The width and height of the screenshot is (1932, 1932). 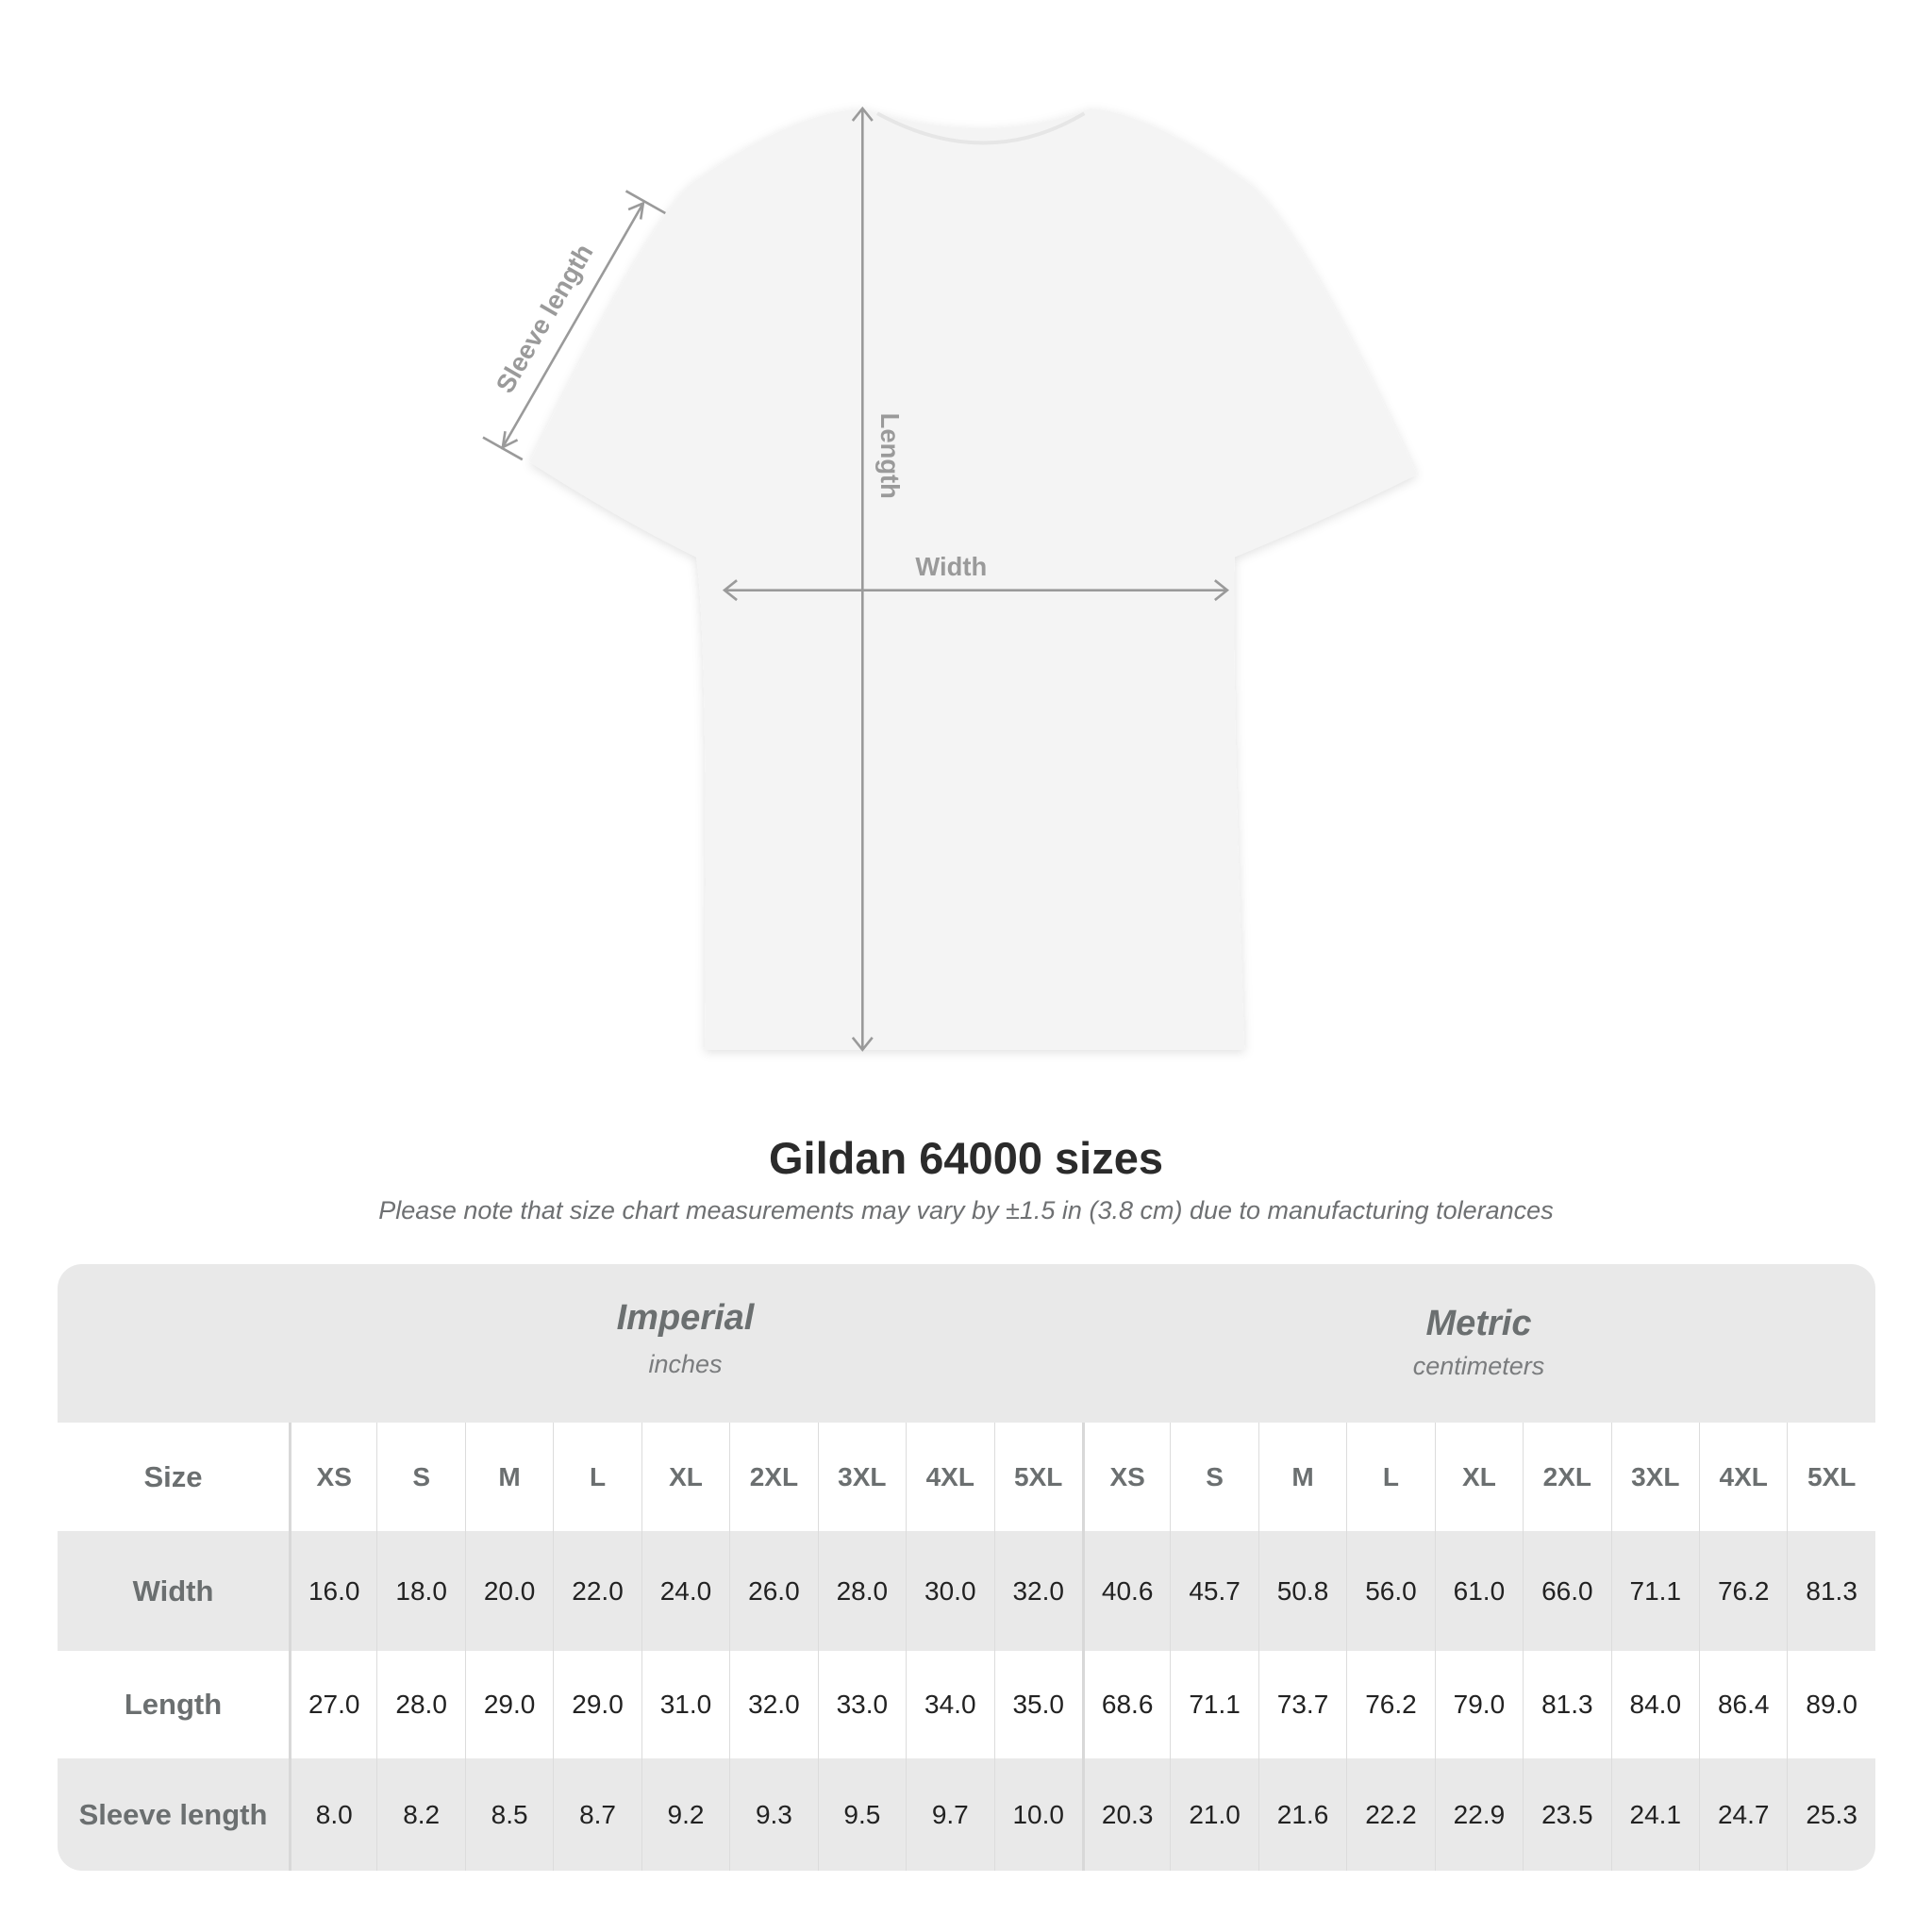 I want to click on collar, so click(x=981, y=128).